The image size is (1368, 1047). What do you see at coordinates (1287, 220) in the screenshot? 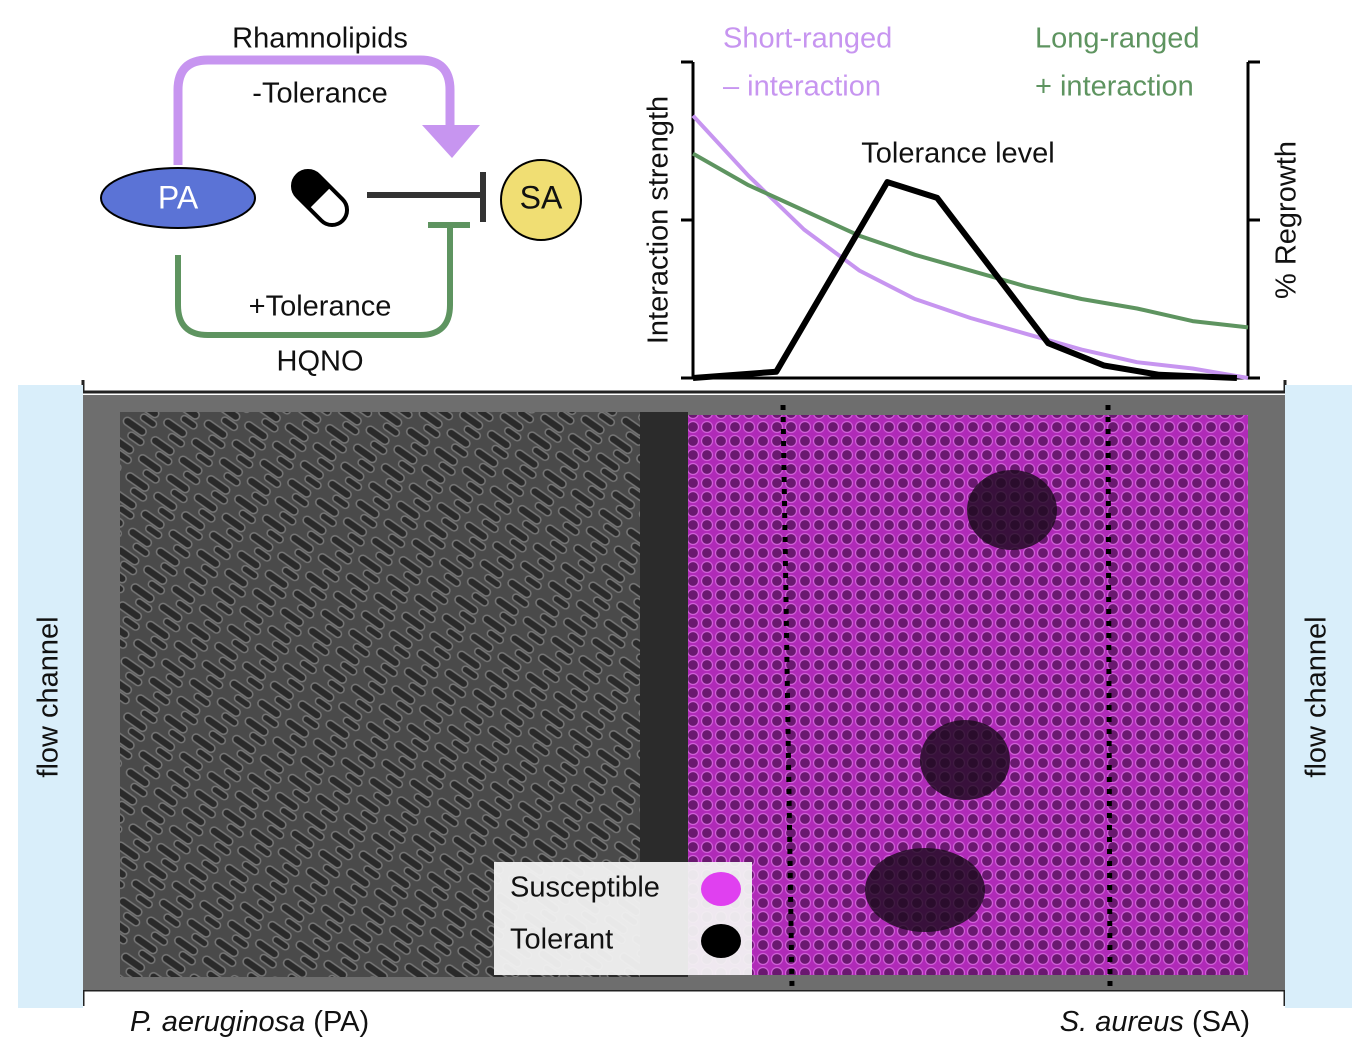
I see `y2-axis-label: % Regrowth` at bounding box center [1287, 220].